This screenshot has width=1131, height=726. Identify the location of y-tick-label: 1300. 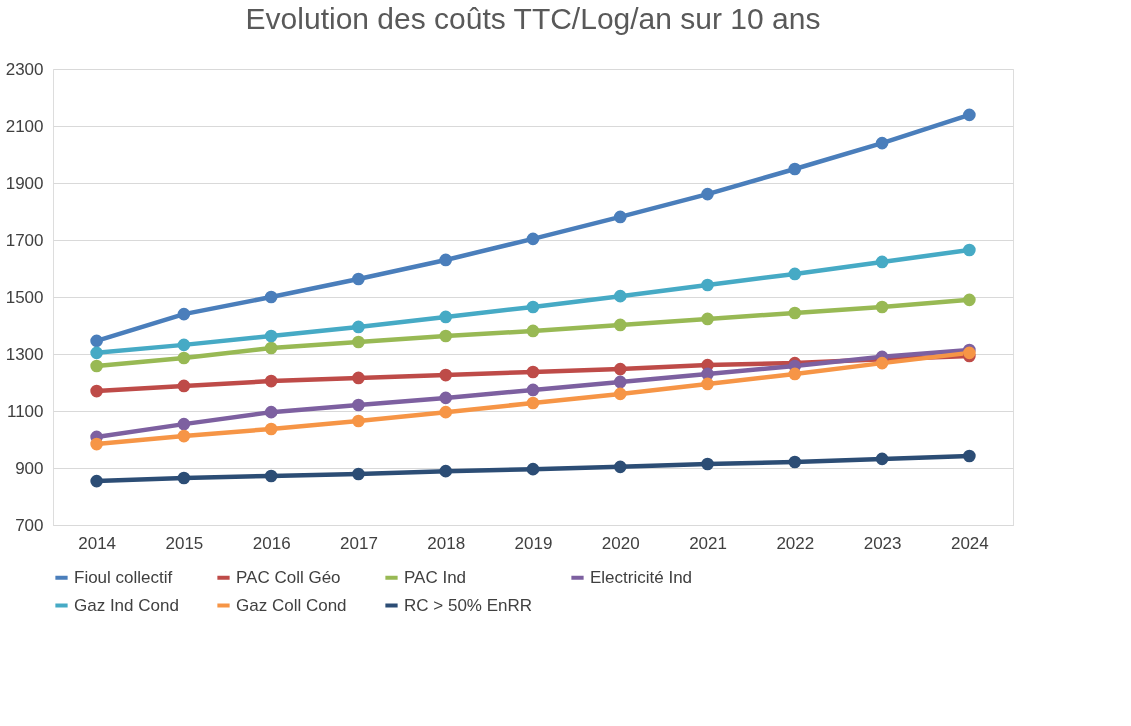
(24, 354).